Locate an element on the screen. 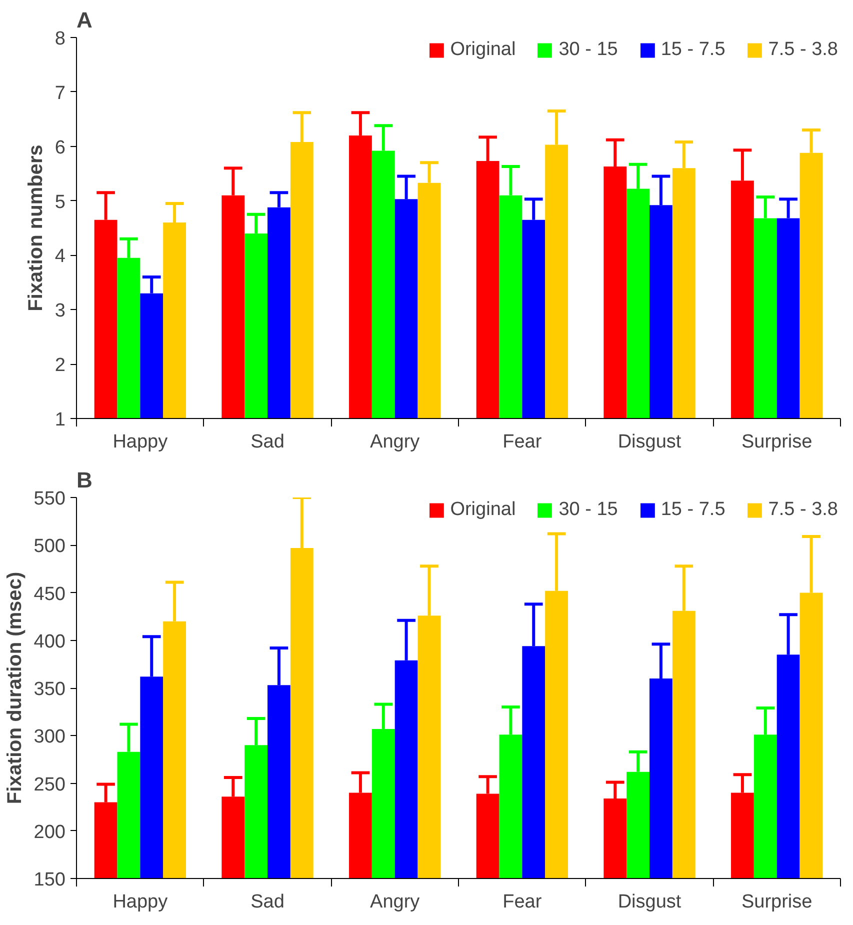 Image resolution: width=853 pixels, height=925 pixels. y-axis-title: Fixation duration (msec) is located at coordinates (15, 688).